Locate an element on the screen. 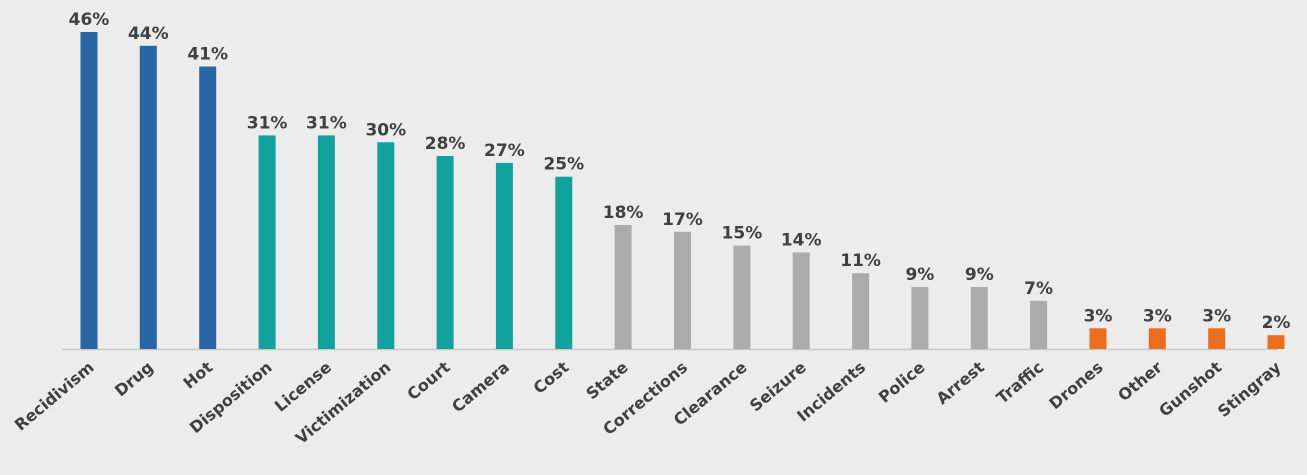 Image resolution: width=1307 pixels, height=475 pixels. bar-state is located at coordinates (623, 287).